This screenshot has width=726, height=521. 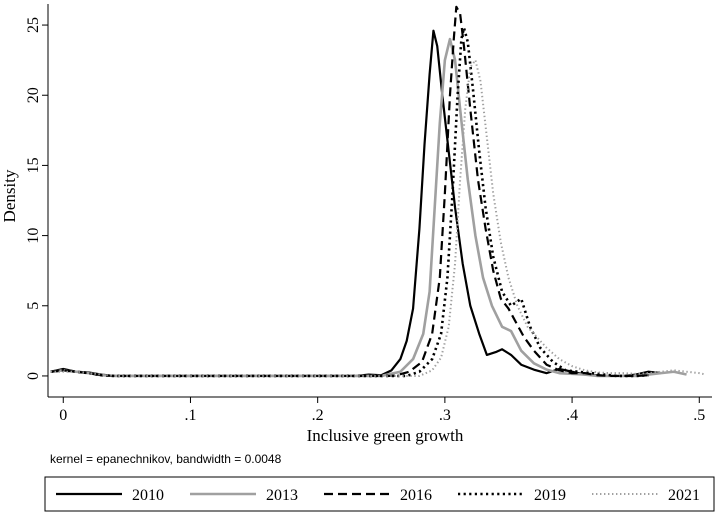 What do you see at coordinates (282, 495) in the screenshot?
I see `legend-label-2013: 2013` at bounding box center [282, 495].